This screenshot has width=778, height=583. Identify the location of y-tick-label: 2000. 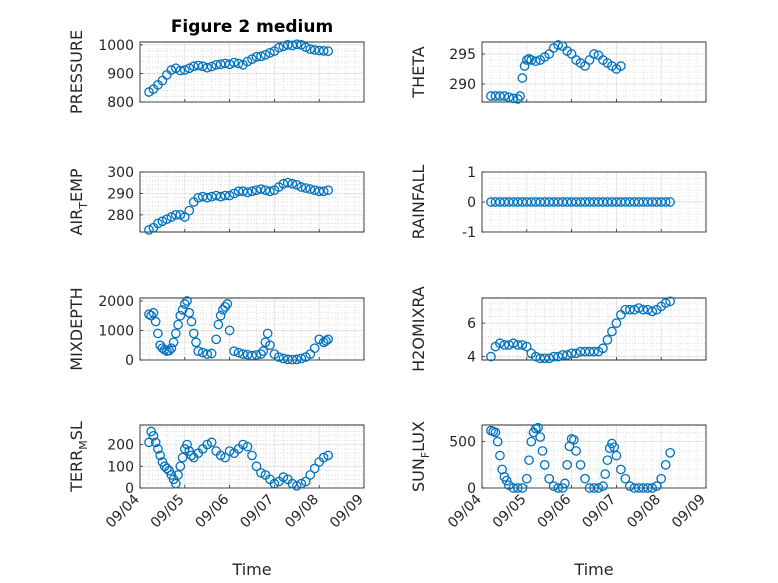
(116, 302).